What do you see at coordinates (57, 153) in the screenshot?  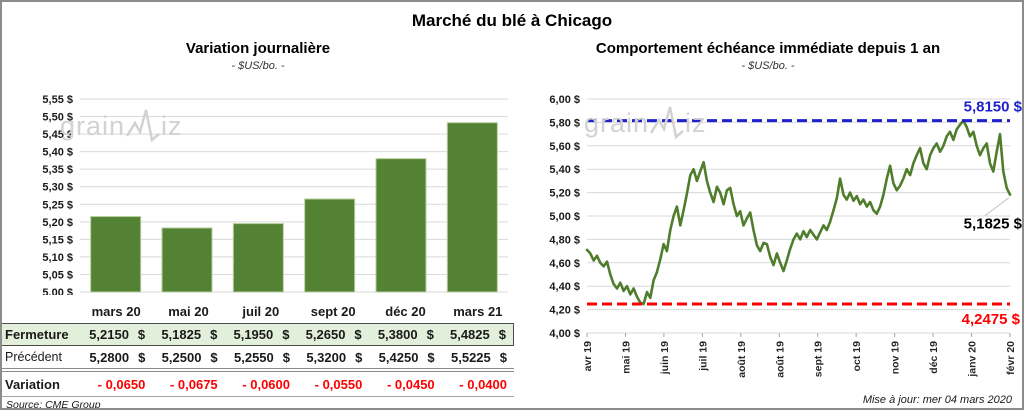 I see `y-tick-label: 5,40 $` at bounding box center [57, 153].